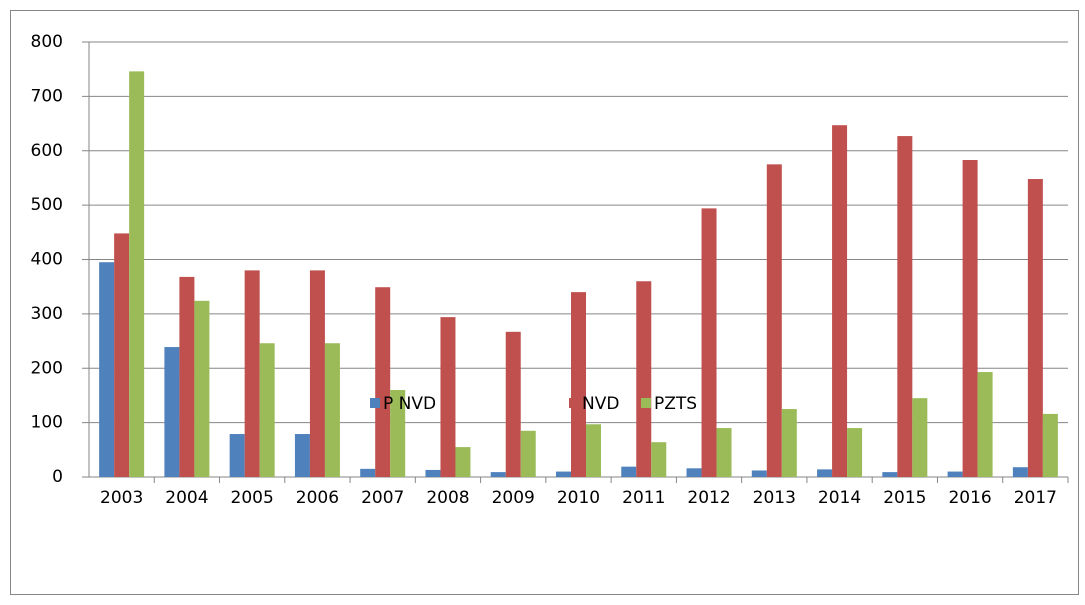 This screenshot has width=1085, height=605. What do you see at coordinates (578, 498) in the screenshot?
I see `x-tick-label: 2010` at bounding box center [578, 498].